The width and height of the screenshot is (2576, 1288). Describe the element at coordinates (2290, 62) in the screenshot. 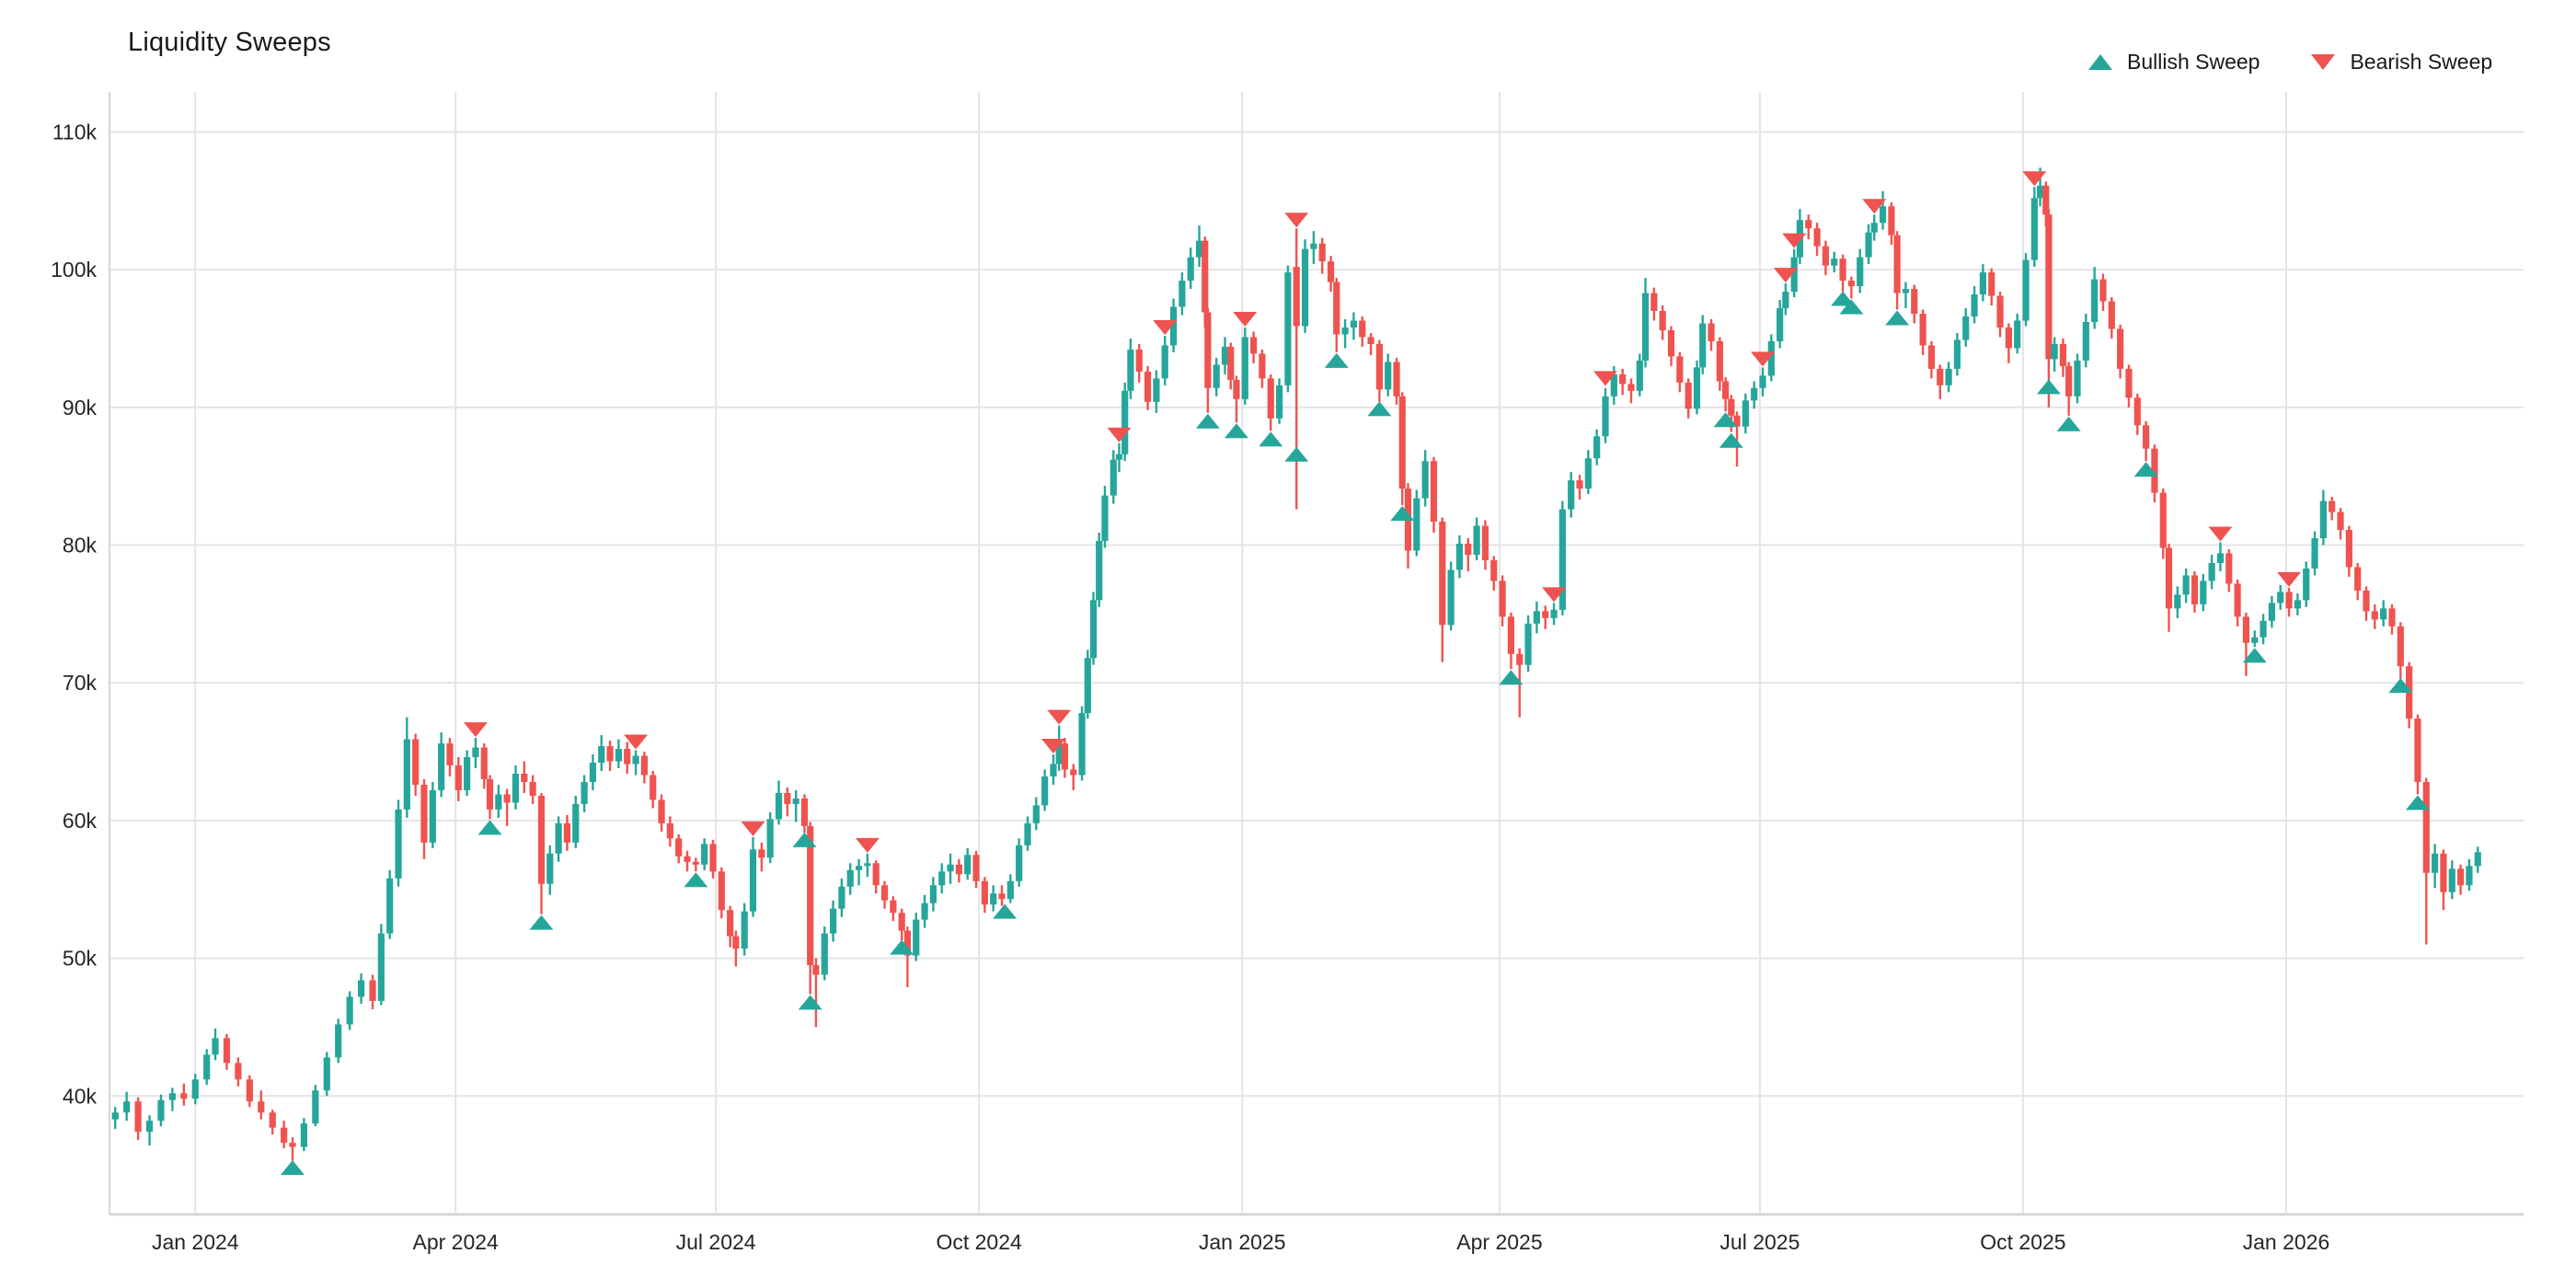

I see `chart-legend: Bullish Sweep Bearish Sweep` at that location.